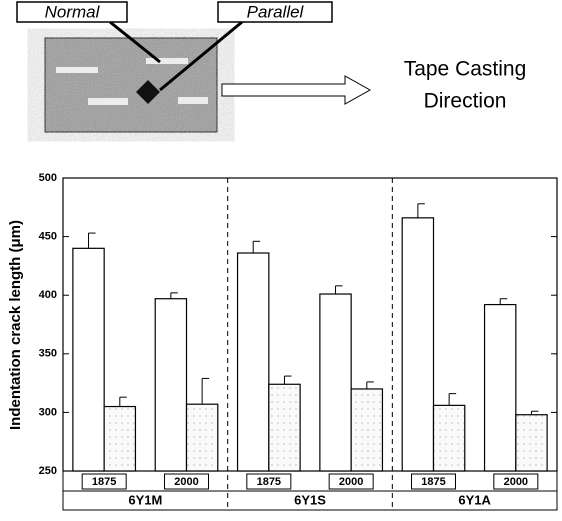 The height and width of the screenshot is (521, 562). Describe the element at coordinates (48, 471) in the screenshot. I see `y-tick-label: 250` at that location.